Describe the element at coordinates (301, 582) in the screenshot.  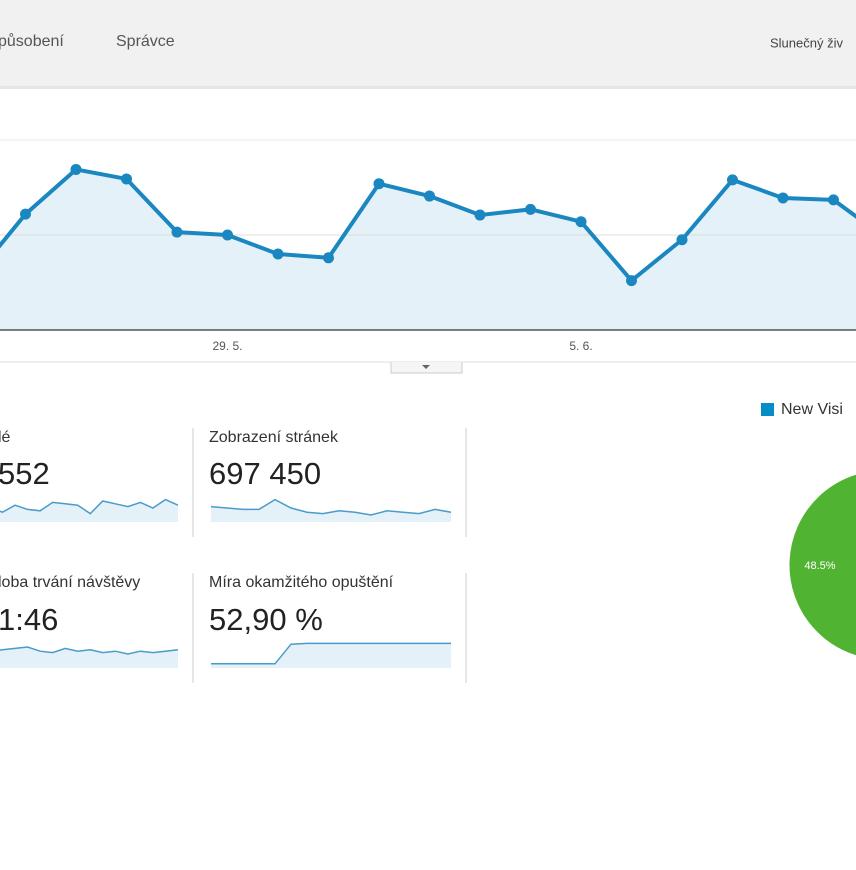
I see `metric-label: Míra okamžitého opuštění` at that location.